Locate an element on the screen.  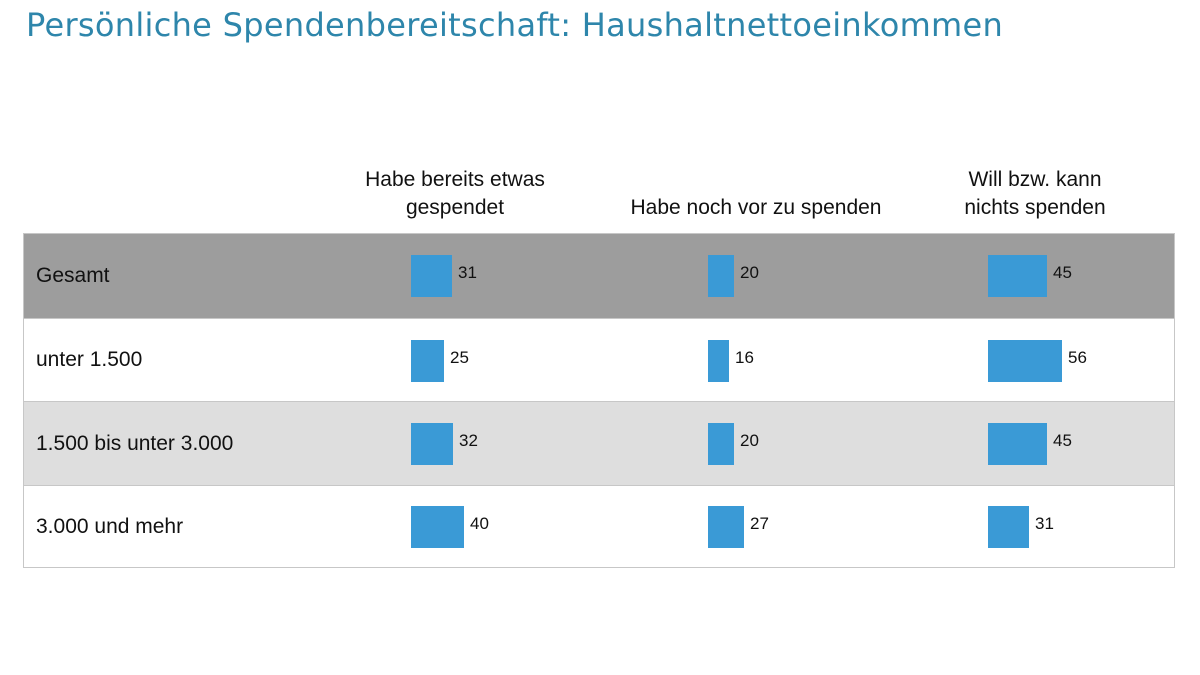
column-header-line: Will bzw. kann is located at coordinates (1035, 179).